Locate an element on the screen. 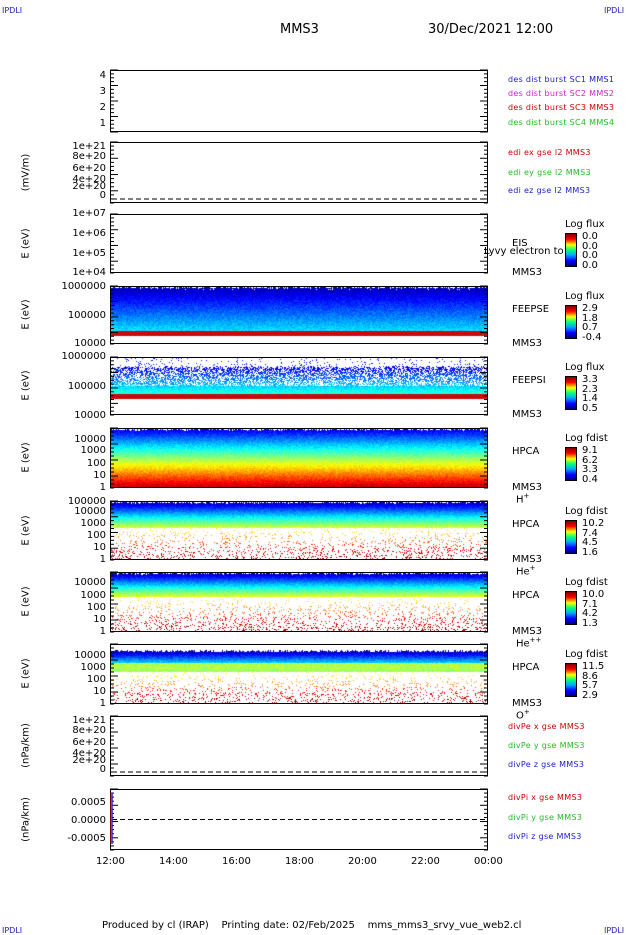 The image size is (630, 935). plot-panel-divpi is located at coordinates (299, 819).